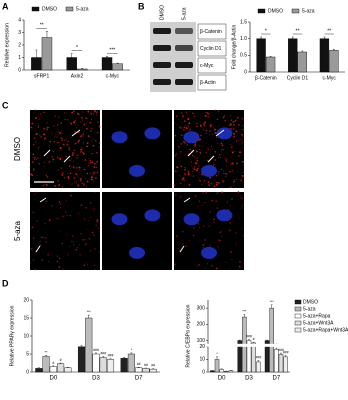 This screenshot has height=400, width=348. Describe the element at coordinates (89, 312) in the screenshot. I see `significance: ***` at that location.